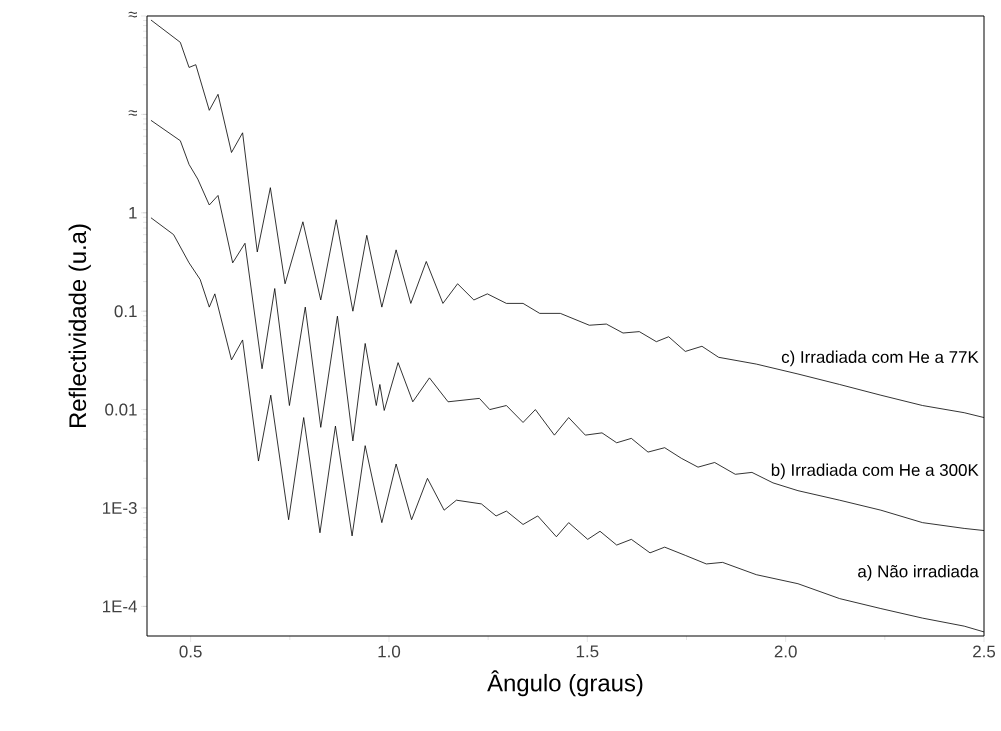 This screenshot has height=731, width=1001. What do you see at coordinates (120, 606) in the screenshot?
I see `y-tick-label: 1E-4` at bounding box center [120, 606].